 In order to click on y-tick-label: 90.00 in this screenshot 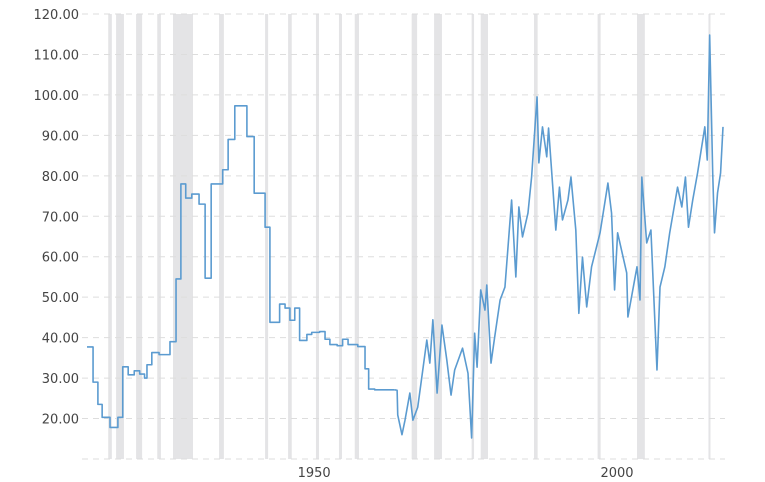, I will do `click(60, 136)`.